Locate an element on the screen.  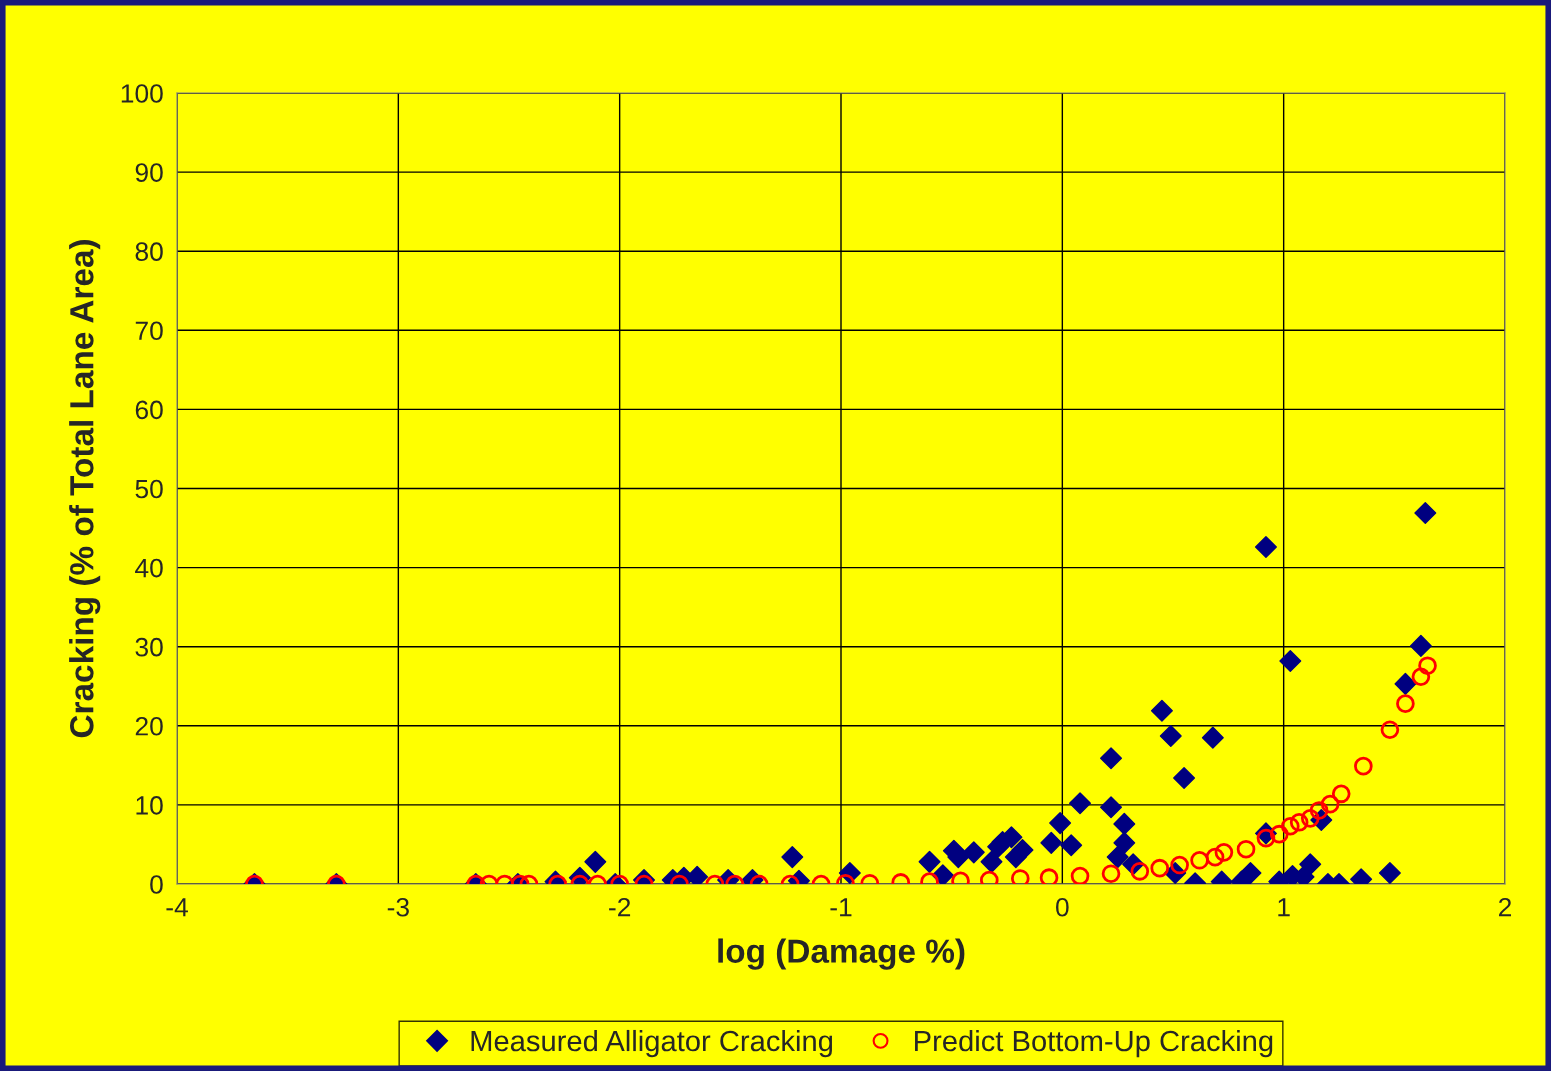
y-tick-label: 90 is located at coordinates (149, 172).